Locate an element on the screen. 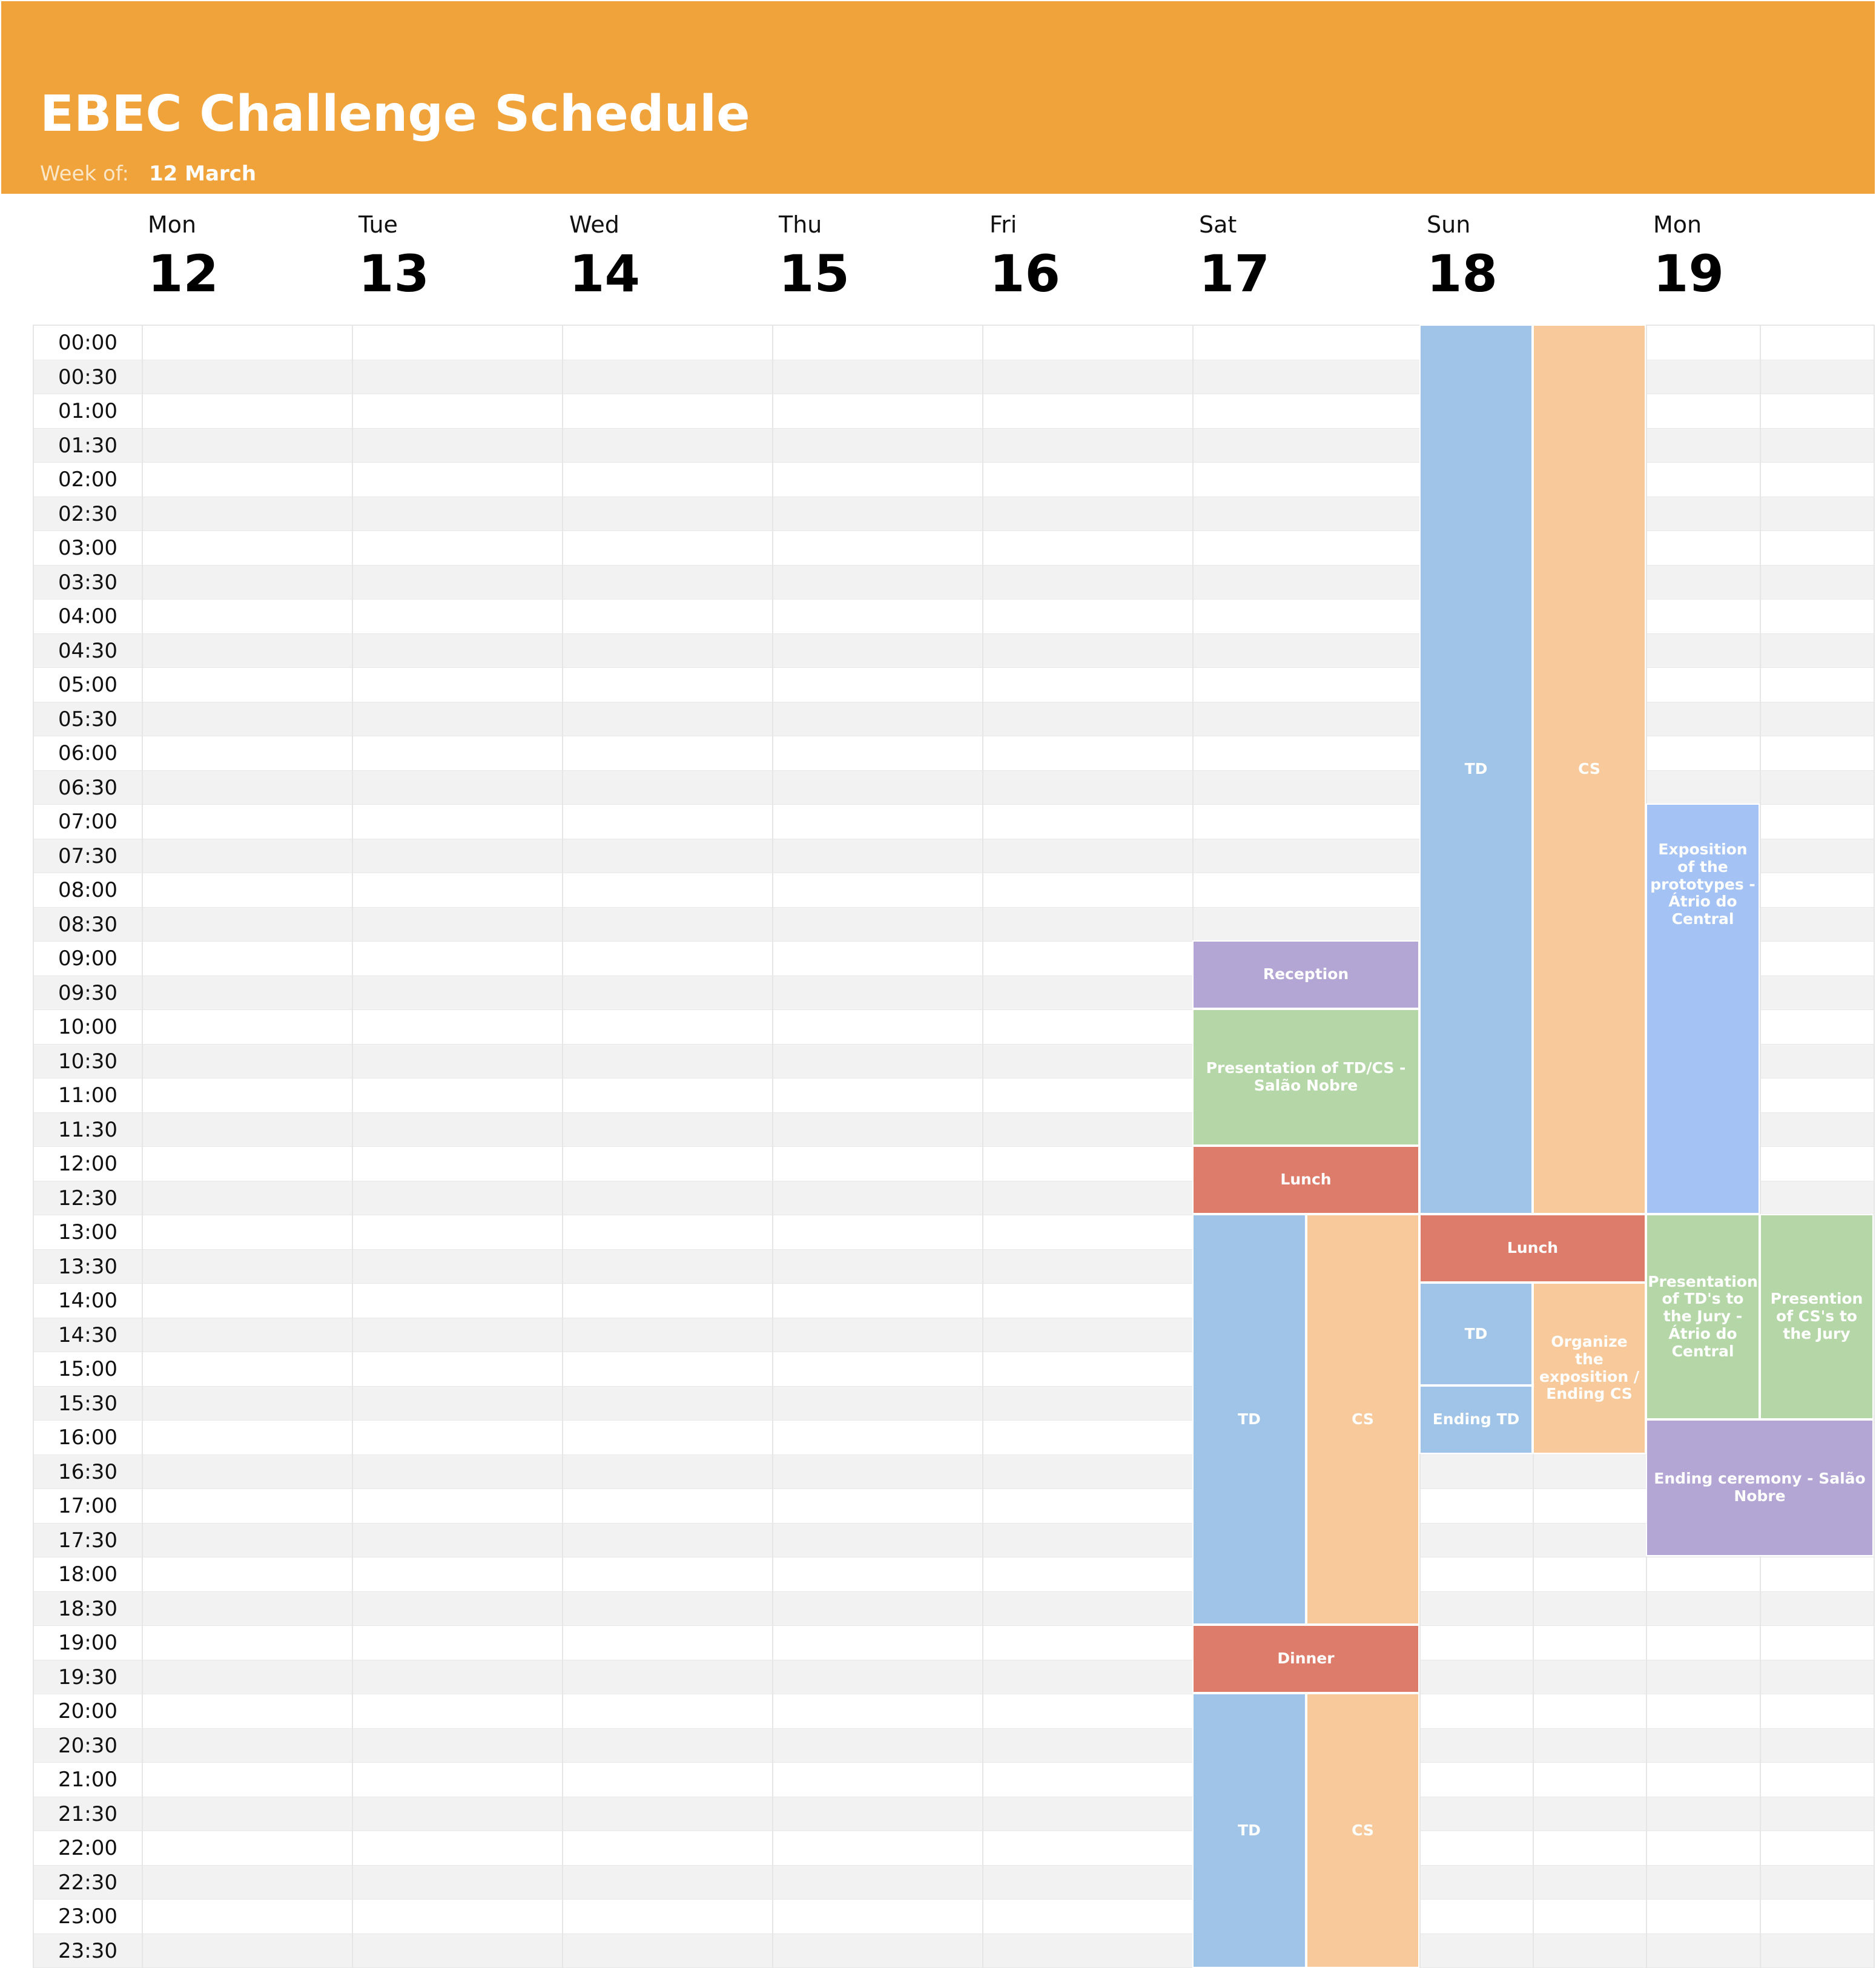 This screenshot has width=1876, height=1968. event-label: Organize the exposition / Ending CS is located at coordinates (1589, 1368).